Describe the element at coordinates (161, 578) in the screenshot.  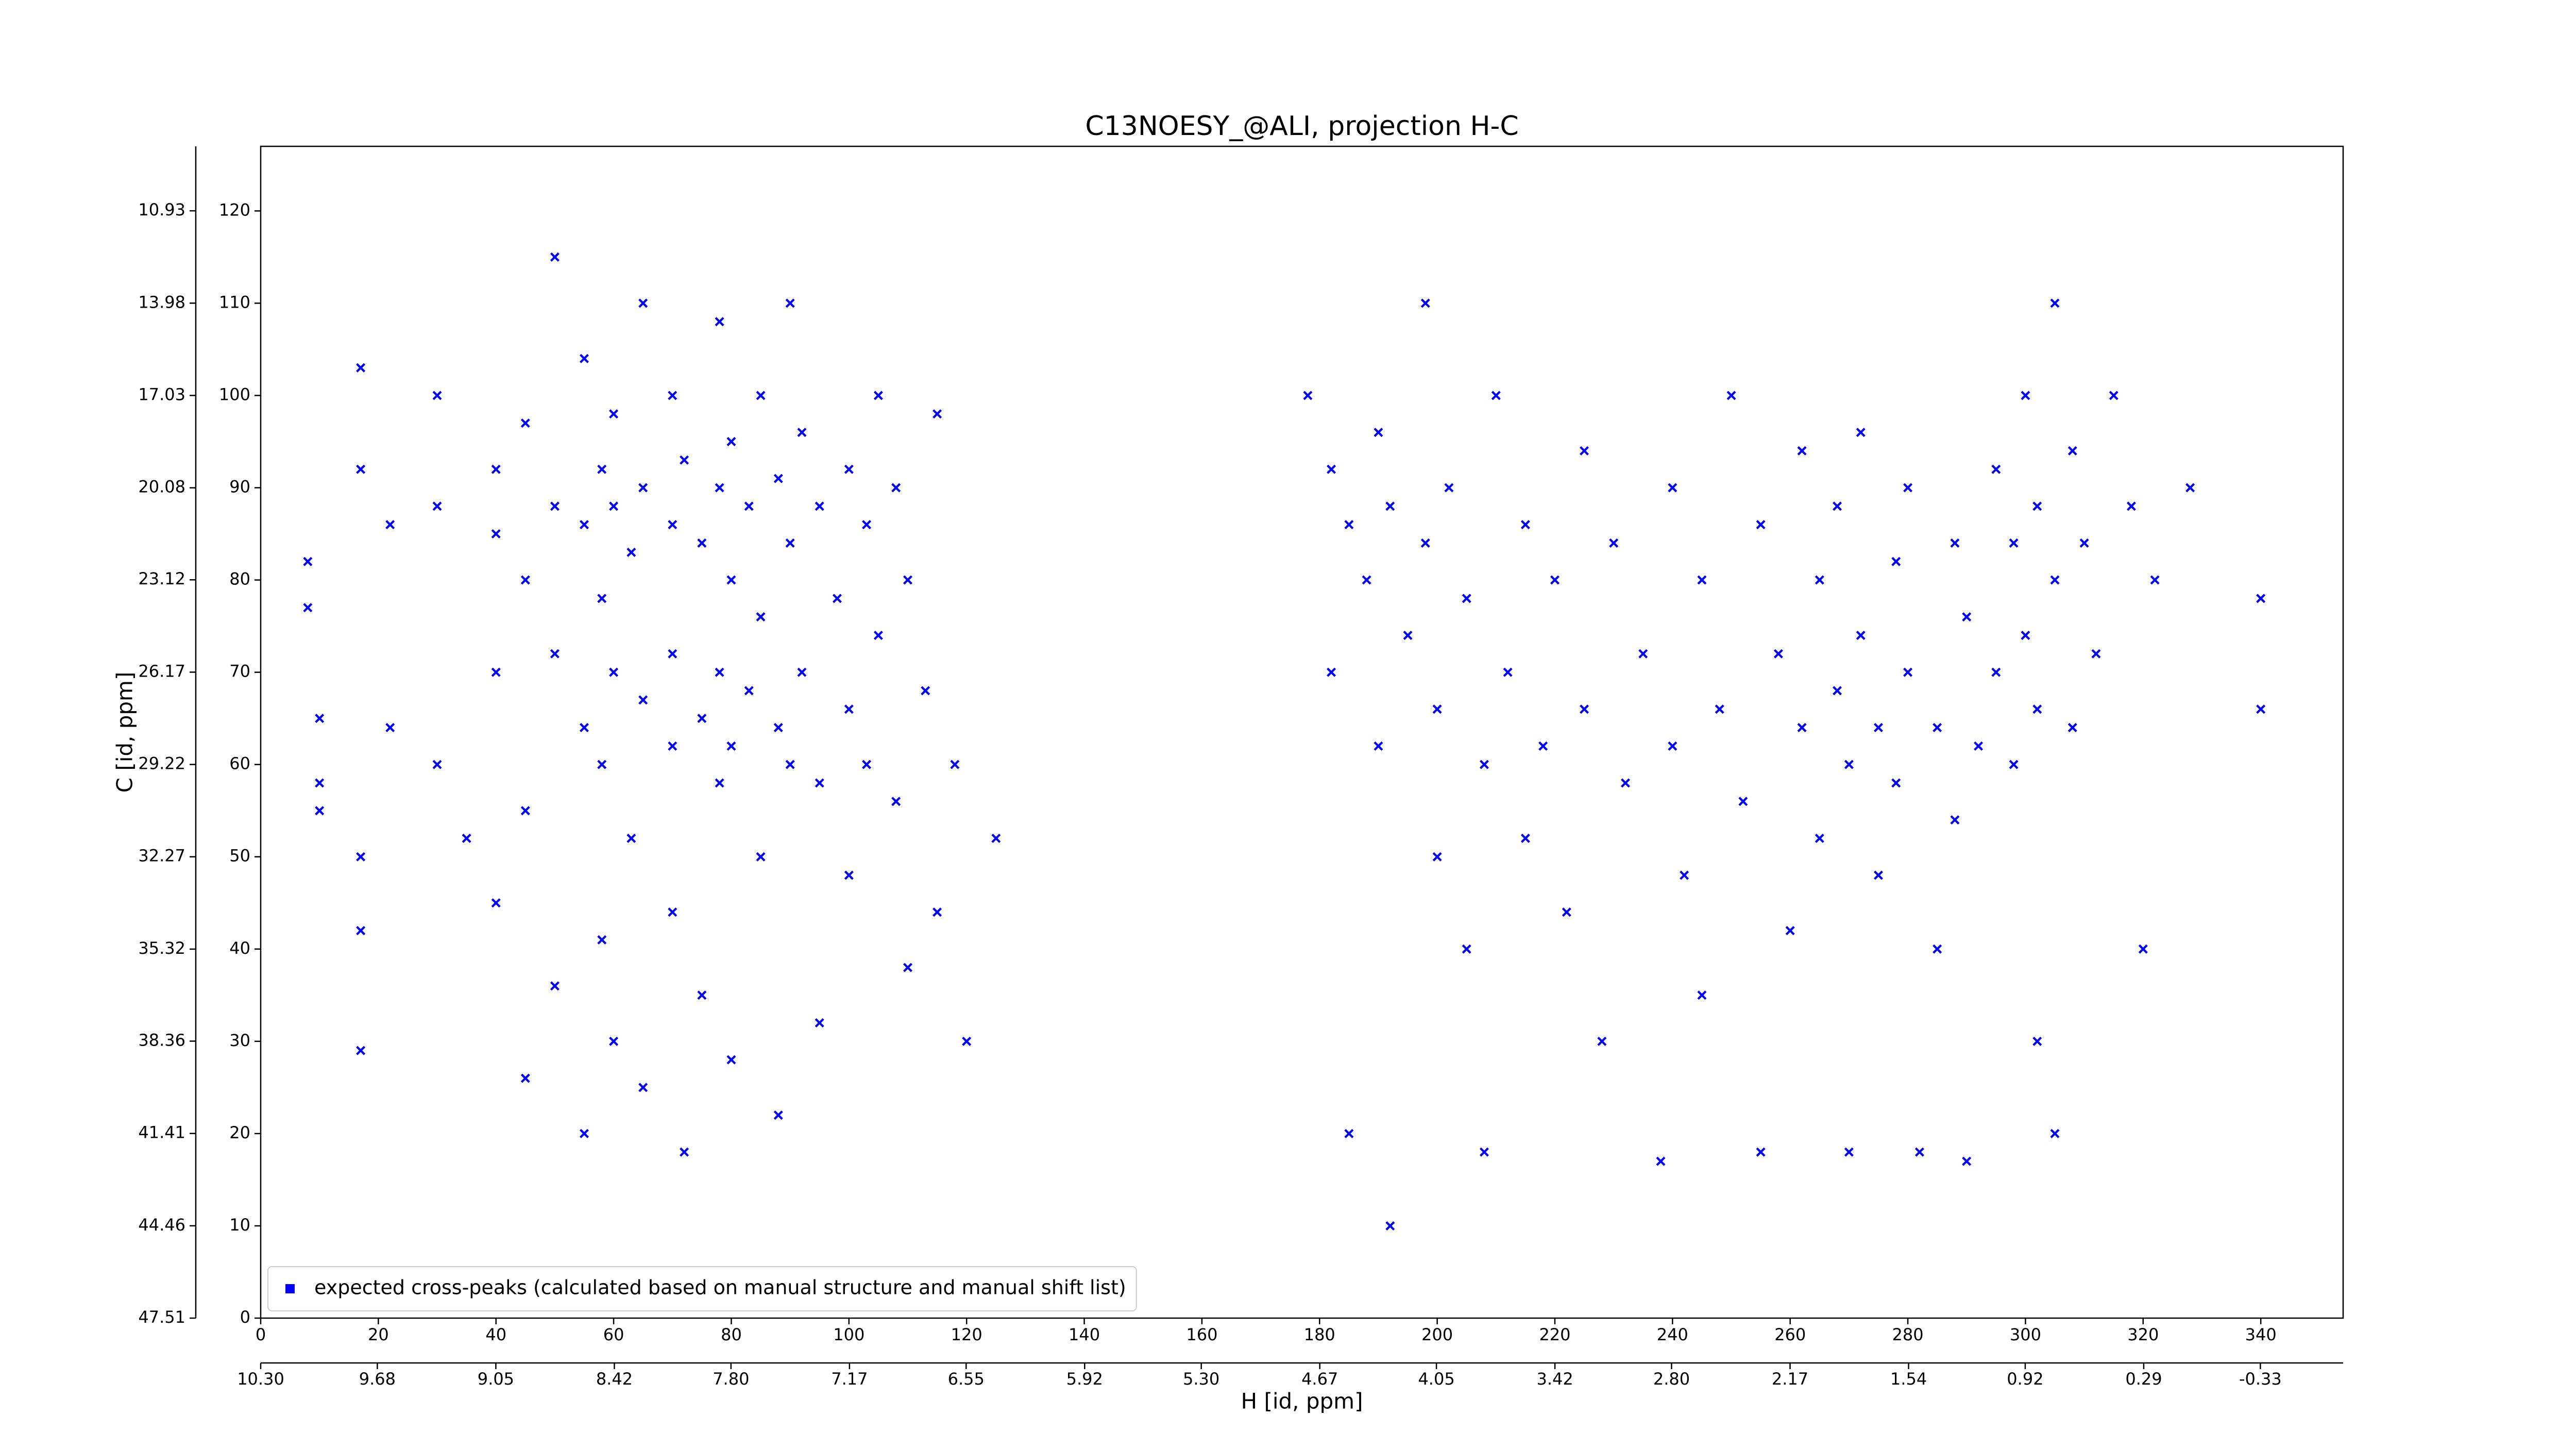
I see `secondary-y-tick-label: 23.12` at that location.